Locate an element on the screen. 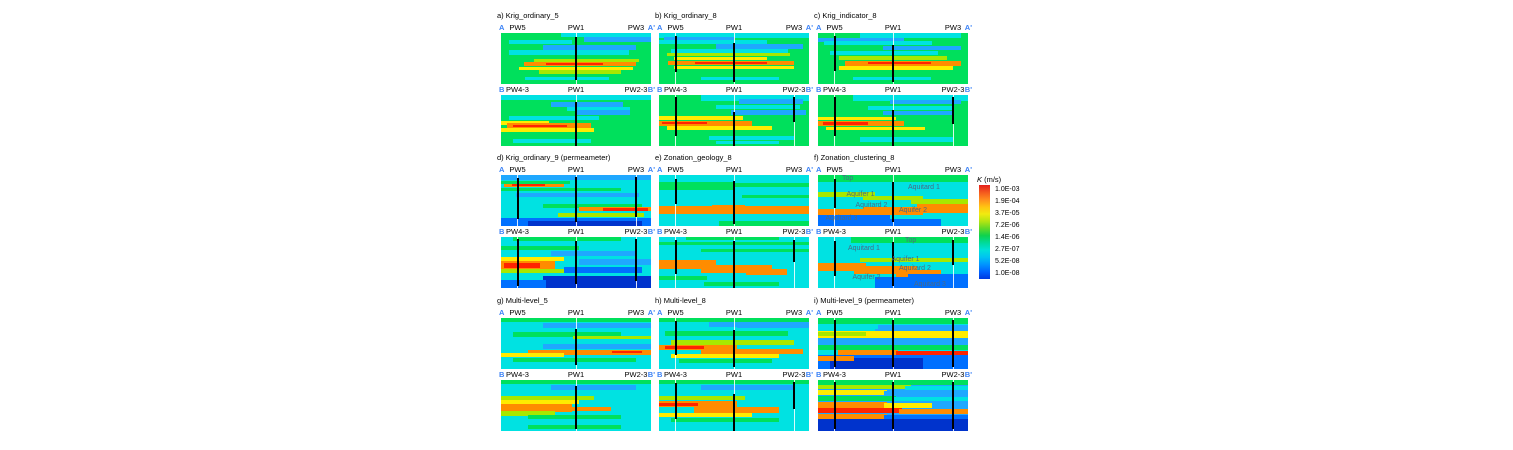 The image size is (1513, 450). zone-label: Aquitard 2 is located at coordinates (915, 268).